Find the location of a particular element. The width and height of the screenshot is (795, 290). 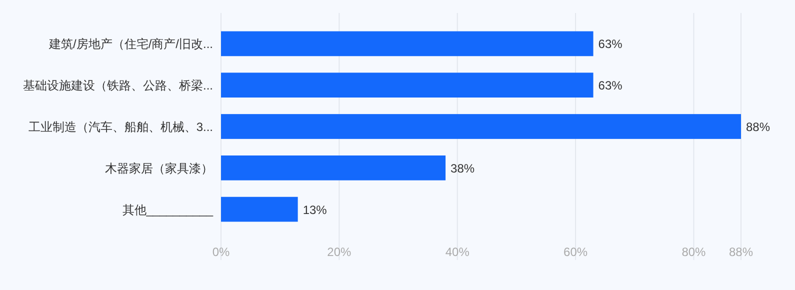

x-tick-label: 20% is located at coordinates (339, 252).